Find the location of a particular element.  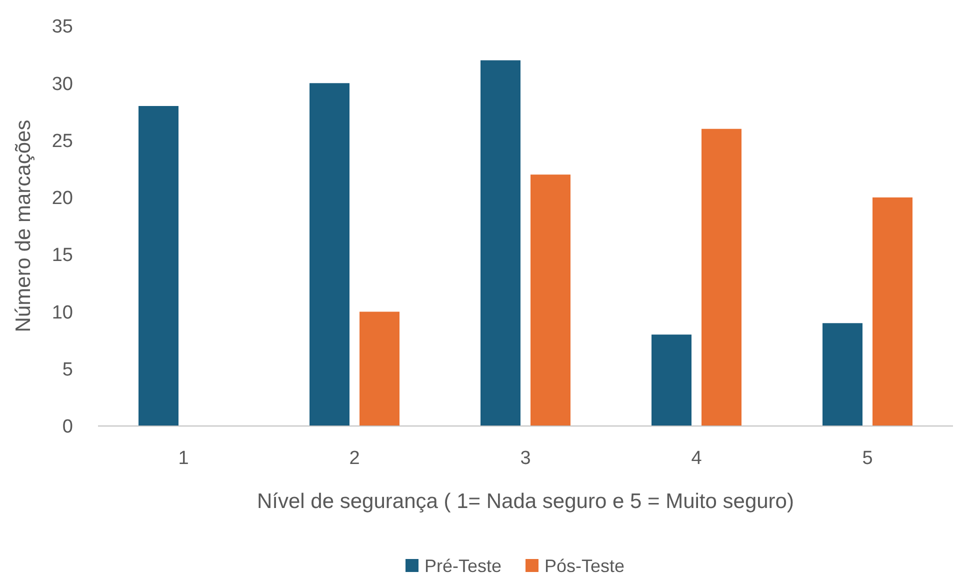

legend-label: Pré-Teste is located at coordinates (463, 566).